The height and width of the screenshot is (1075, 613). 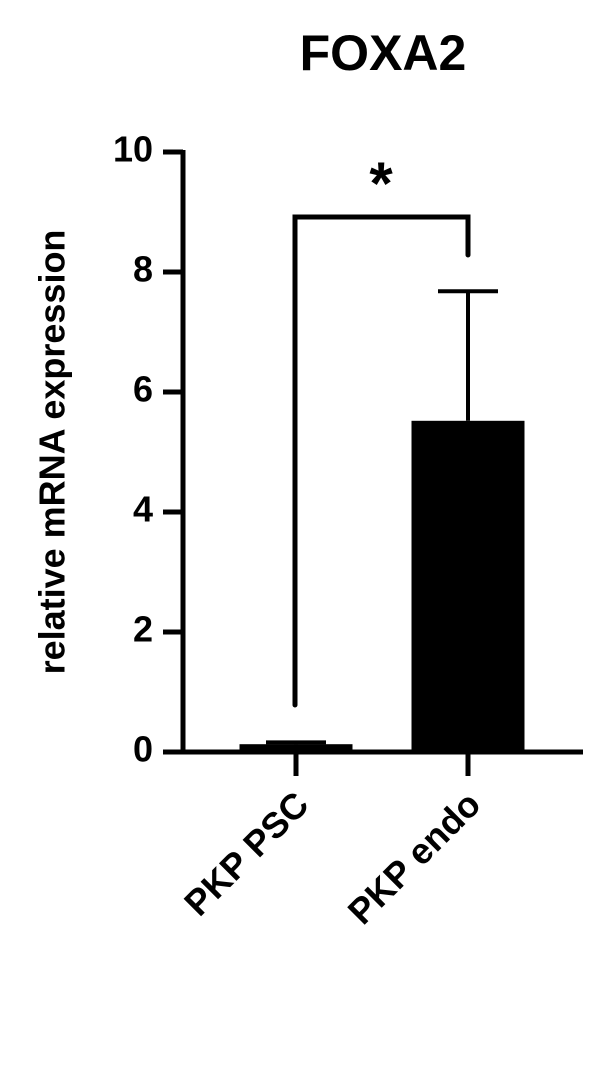 I want to click on x-tick-label: PKP PSC, so click(x=246, y=853).